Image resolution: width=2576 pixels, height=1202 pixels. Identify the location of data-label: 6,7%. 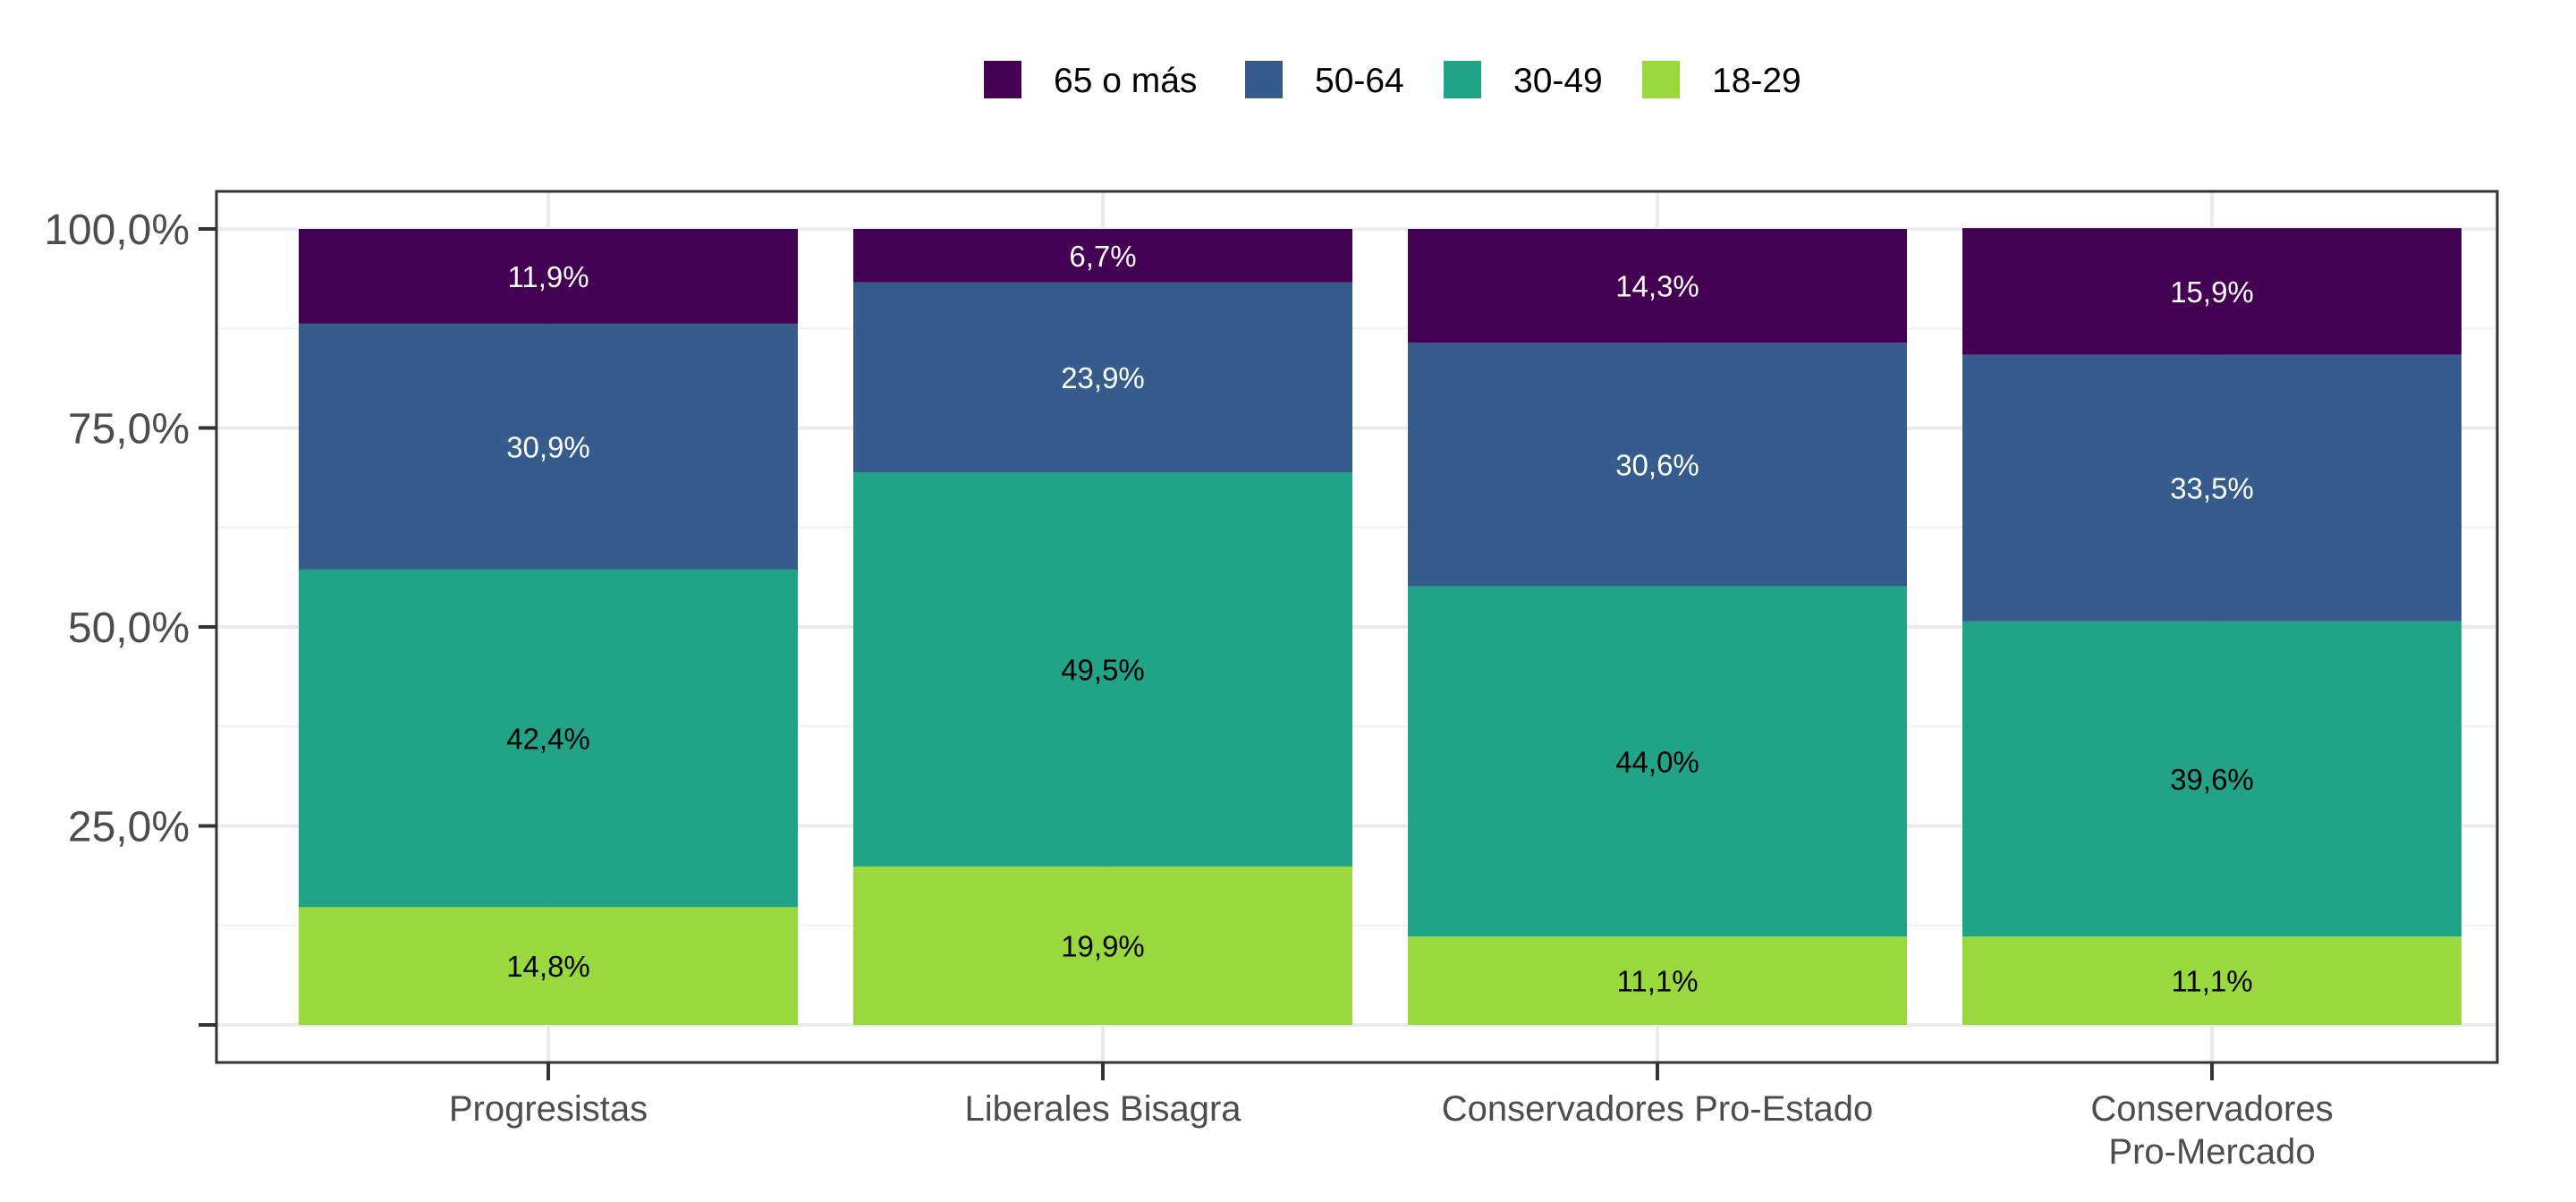
(1102, 256).